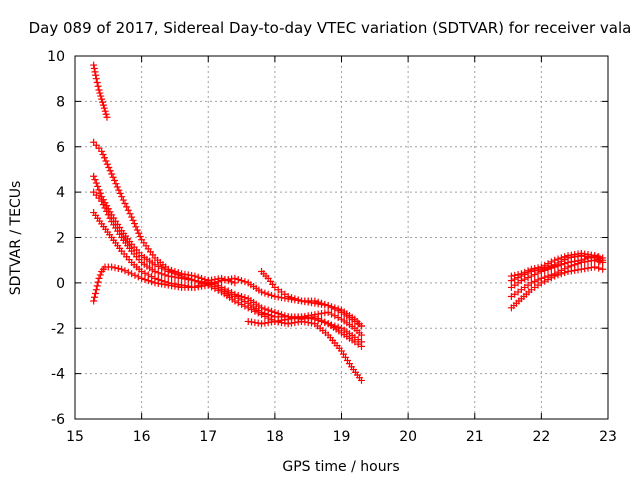 The width and height of the screenshot is (640, 480). What do you see at coordinates (608, 437) in the screenshot?
I see `x-tick-label: 23` at bounding box center [608, 437].